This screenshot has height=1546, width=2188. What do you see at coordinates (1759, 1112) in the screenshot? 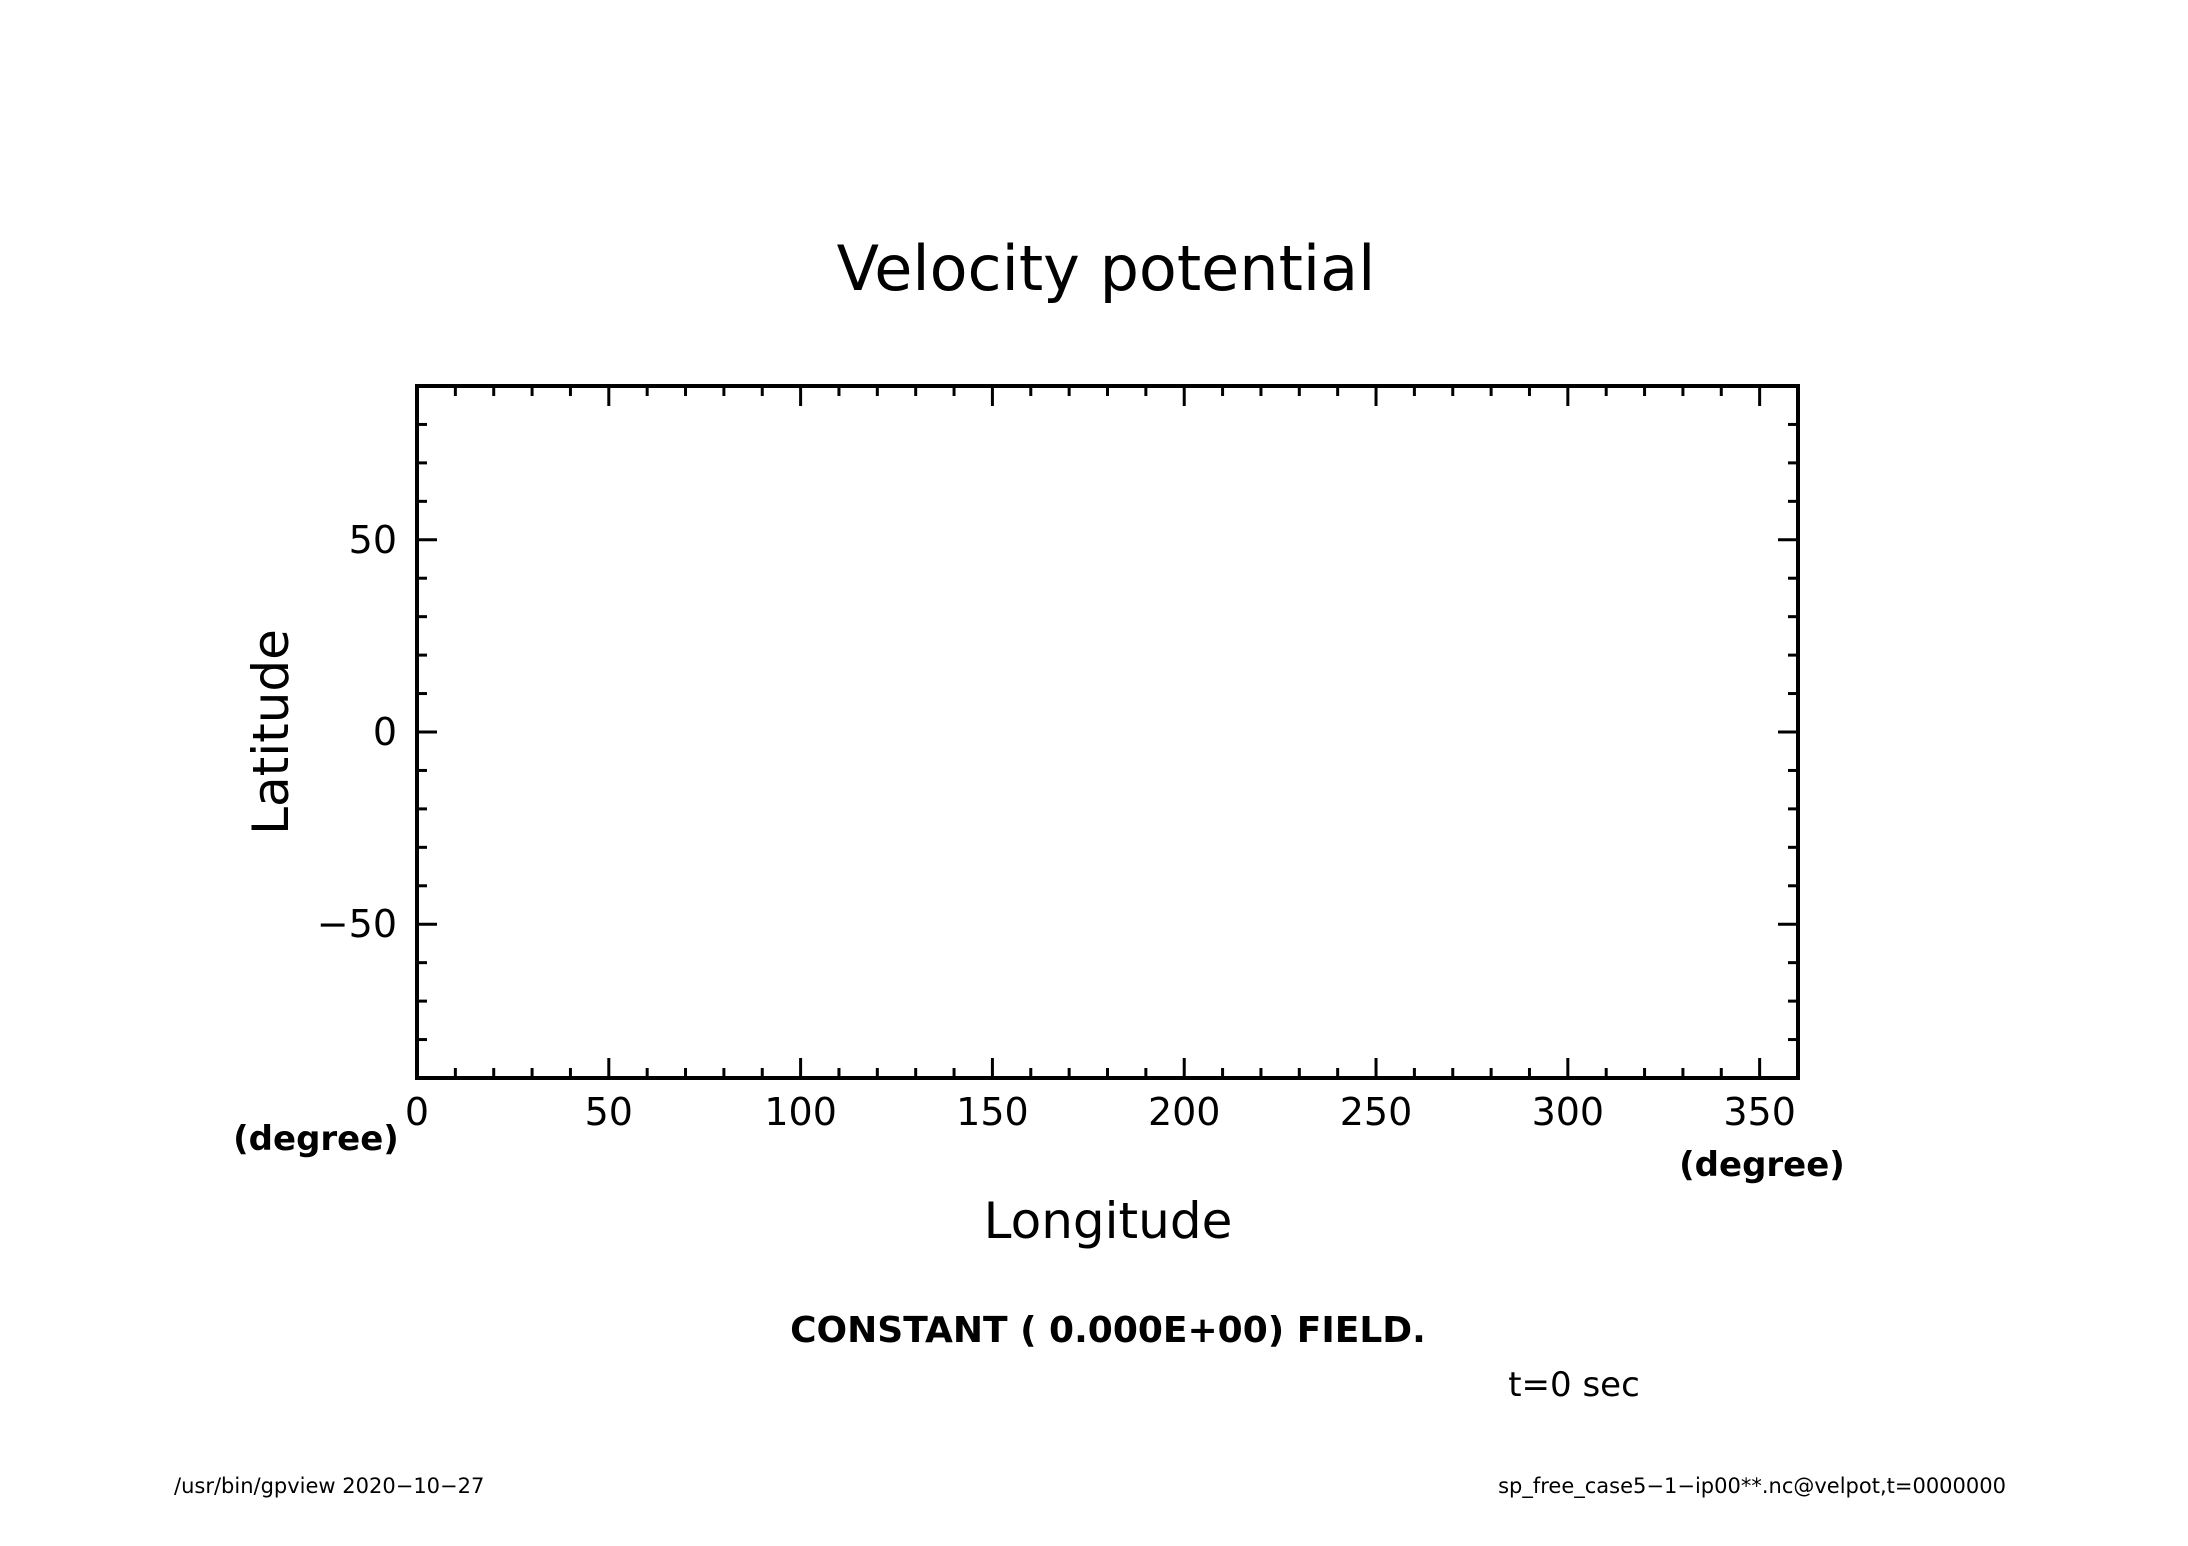
I see `x-tick-label: 350` at bounding box center [1759, 1112].